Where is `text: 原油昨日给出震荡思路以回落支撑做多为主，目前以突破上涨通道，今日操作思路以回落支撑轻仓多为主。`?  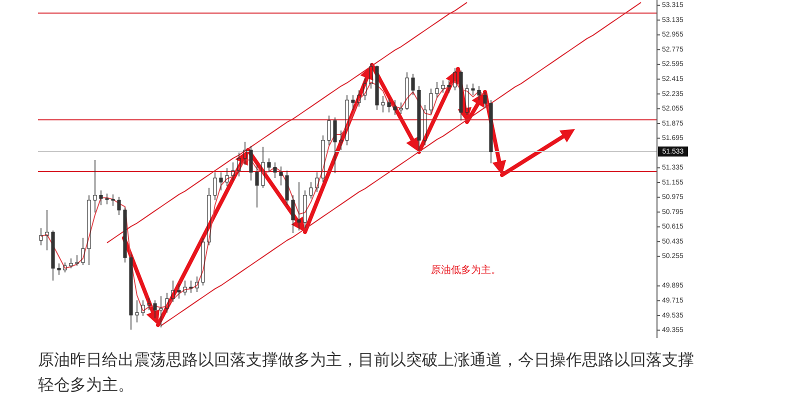 text: 原油昨日给出震荡思路以回落支撑做多为主，目前以突破上涨通道，今日操作思路以回落支撑轻仓多为主。 is located at coordinates (366, 372).